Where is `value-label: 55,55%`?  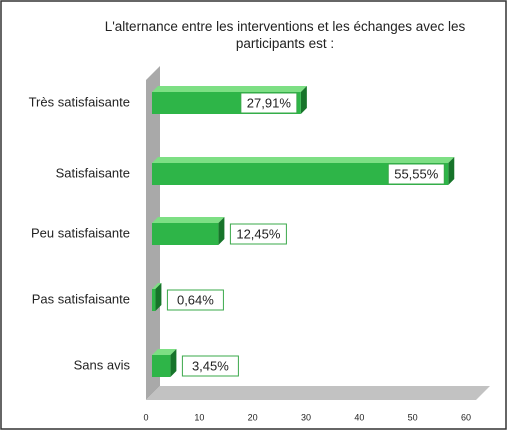 value-label: 55,55% is located at coordinates (416, 173).